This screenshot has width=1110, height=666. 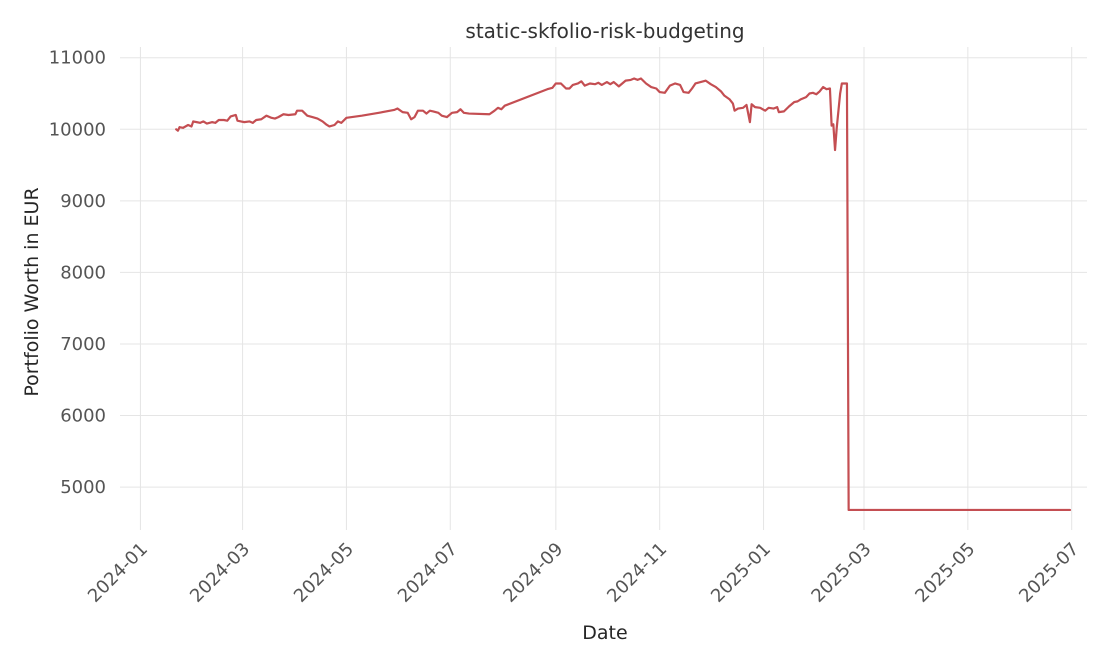 What do you see at coordinates (32, 291) in the screenshot?
I see `y-axis-label: Portfolio Worth in EUR` at bounding box center [32, 291].